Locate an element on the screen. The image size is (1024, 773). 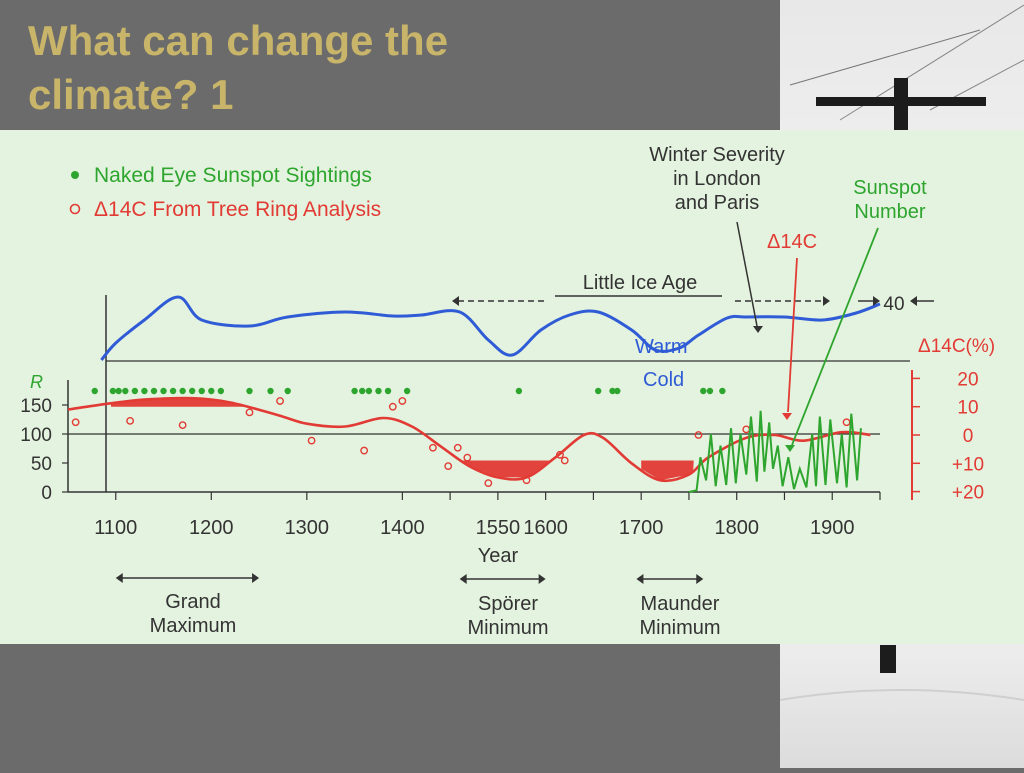
c14-line is located at coordinates (469, 439).